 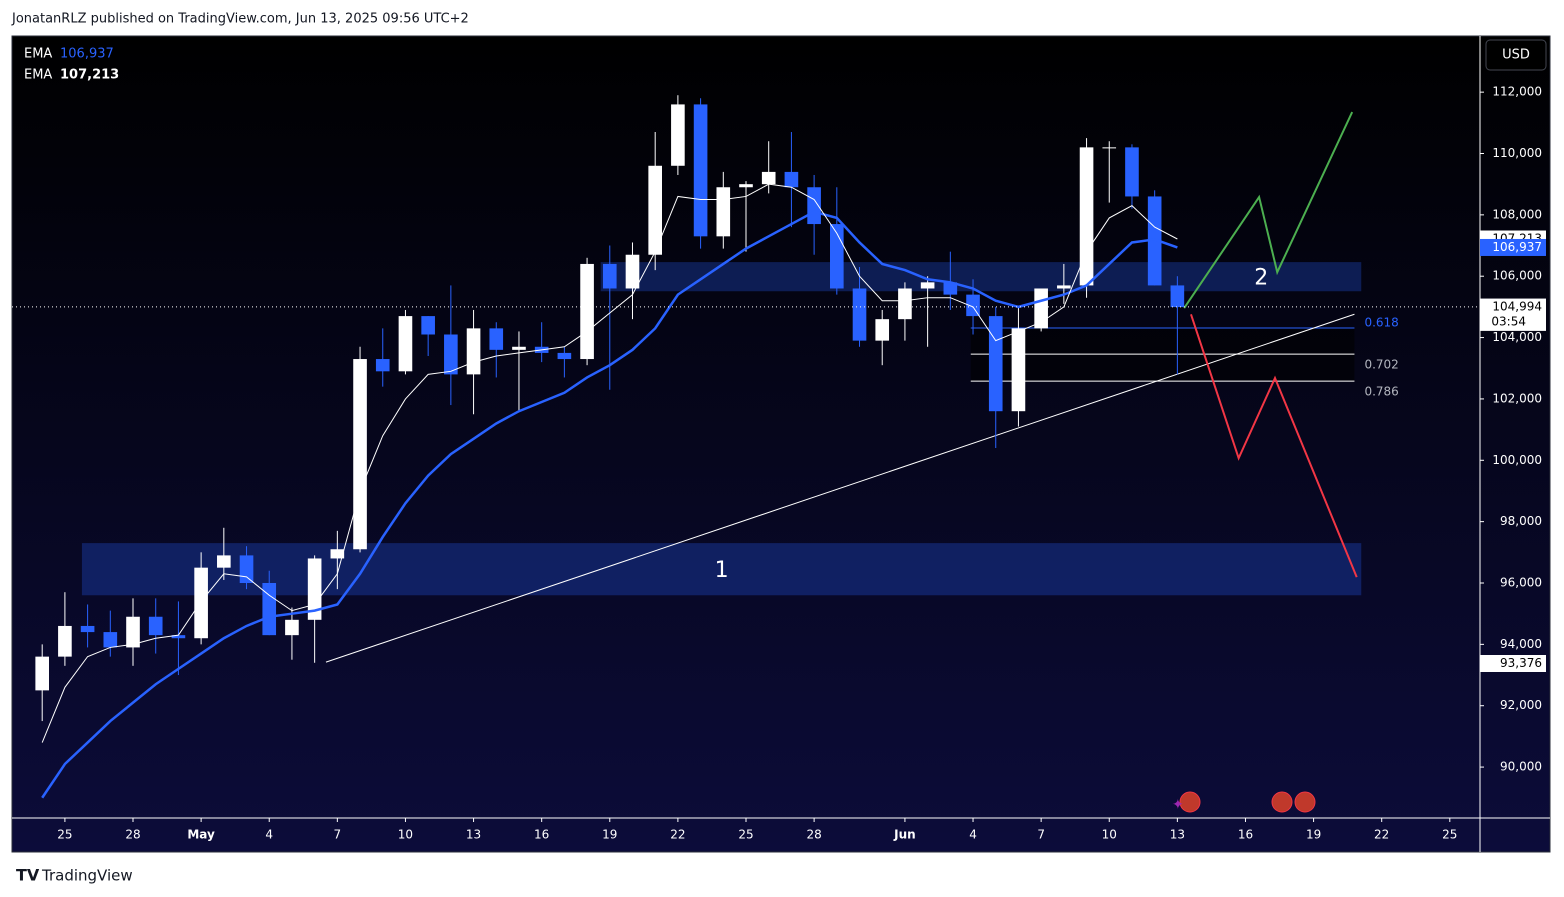 I want to click on fib-label: 0.618, so click(x=1381, y=323).